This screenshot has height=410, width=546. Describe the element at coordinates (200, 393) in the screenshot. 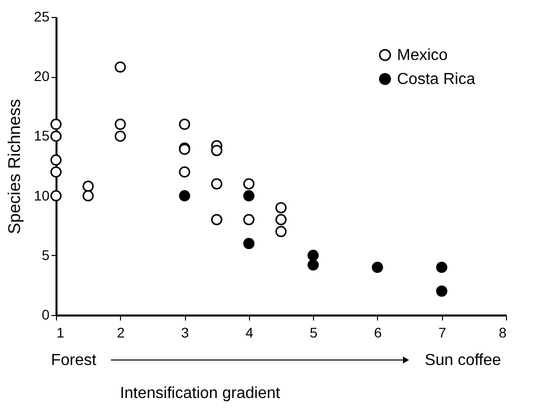

I see `x-axis-title: Intensification gradient` at that location.